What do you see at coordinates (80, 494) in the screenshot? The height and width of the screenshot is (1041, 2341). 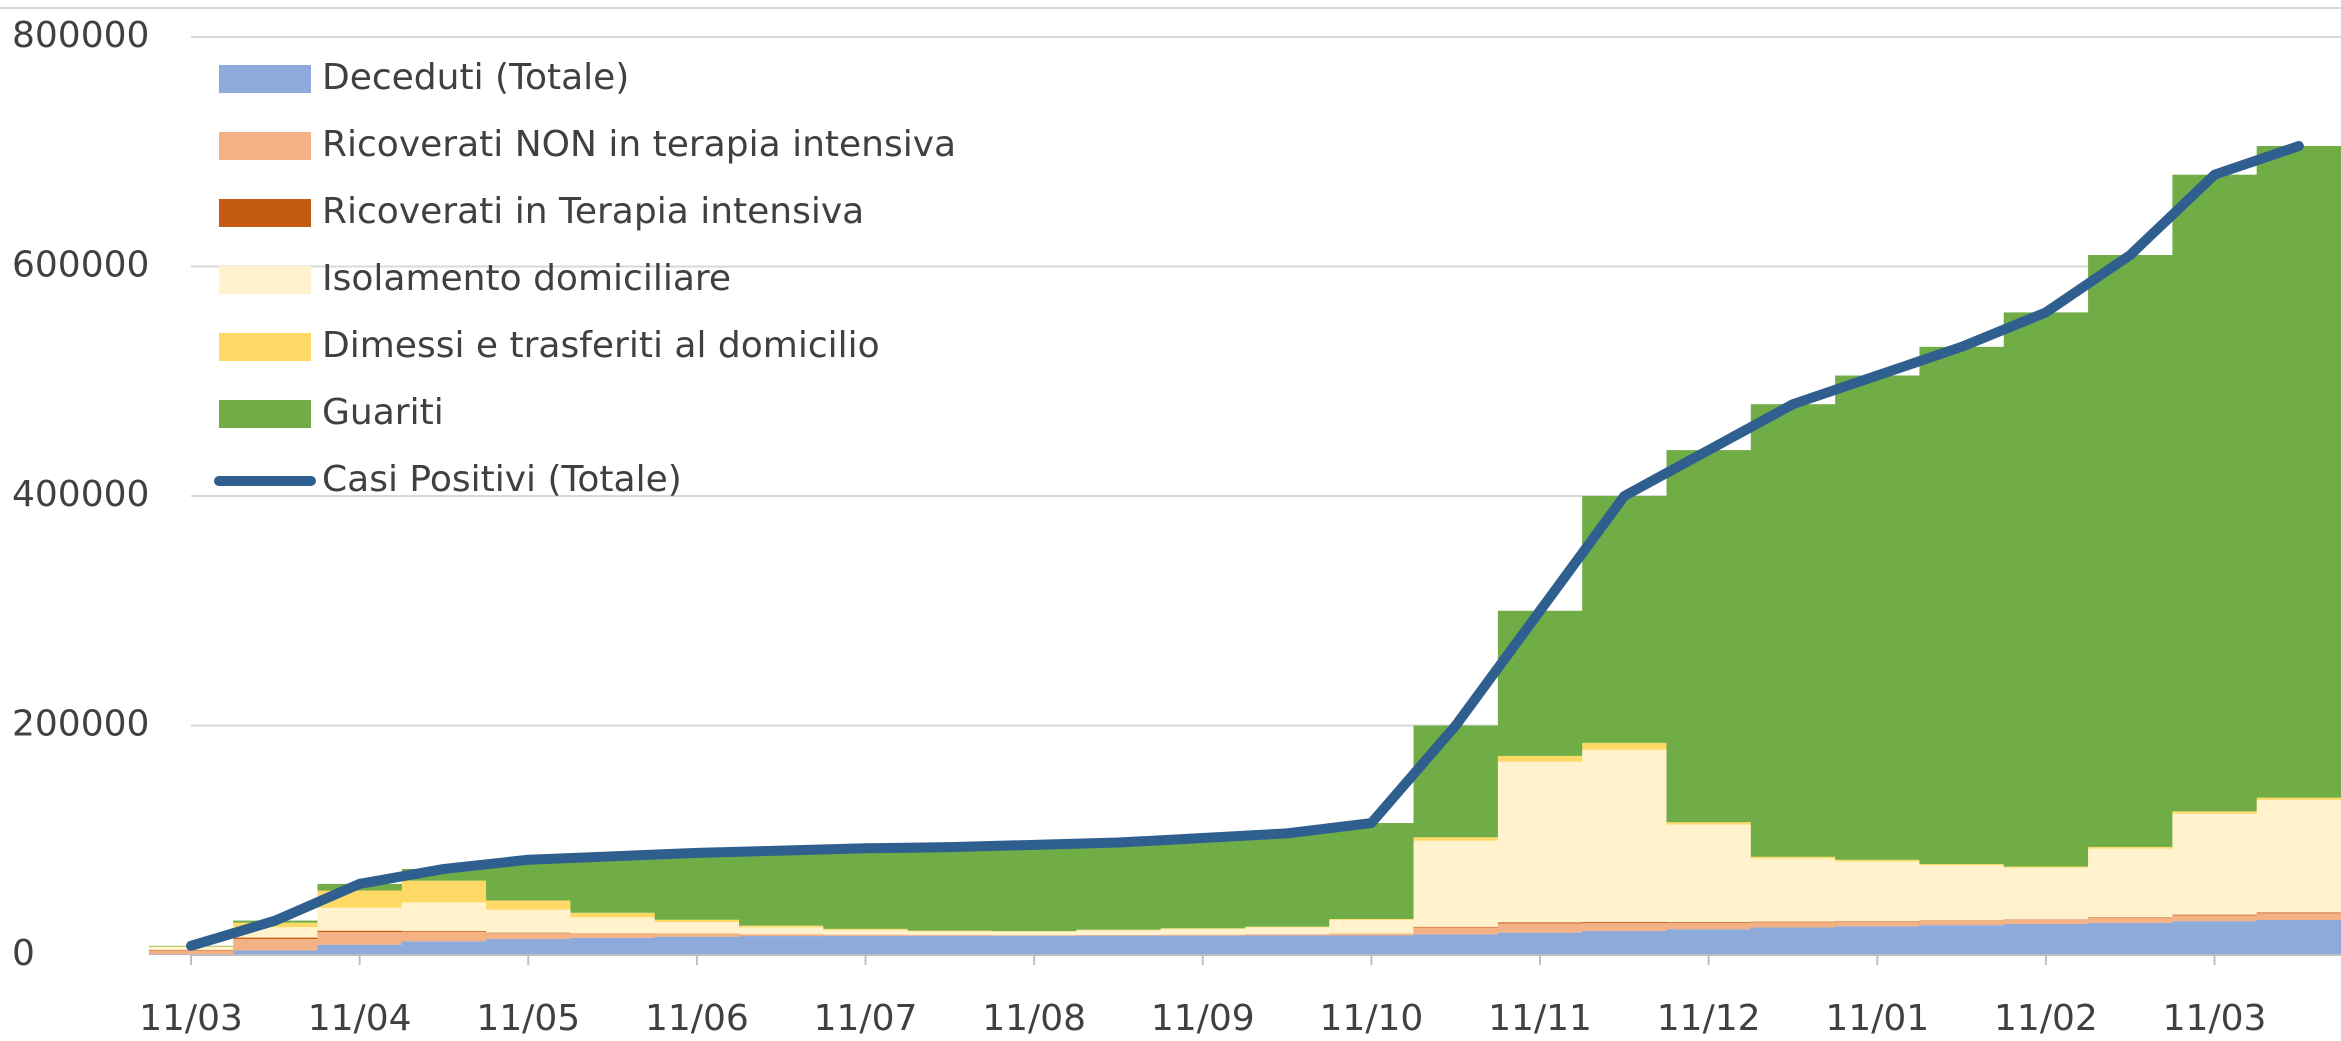 I see `y-tick-label: 400000` at bounding box center [80, 494].